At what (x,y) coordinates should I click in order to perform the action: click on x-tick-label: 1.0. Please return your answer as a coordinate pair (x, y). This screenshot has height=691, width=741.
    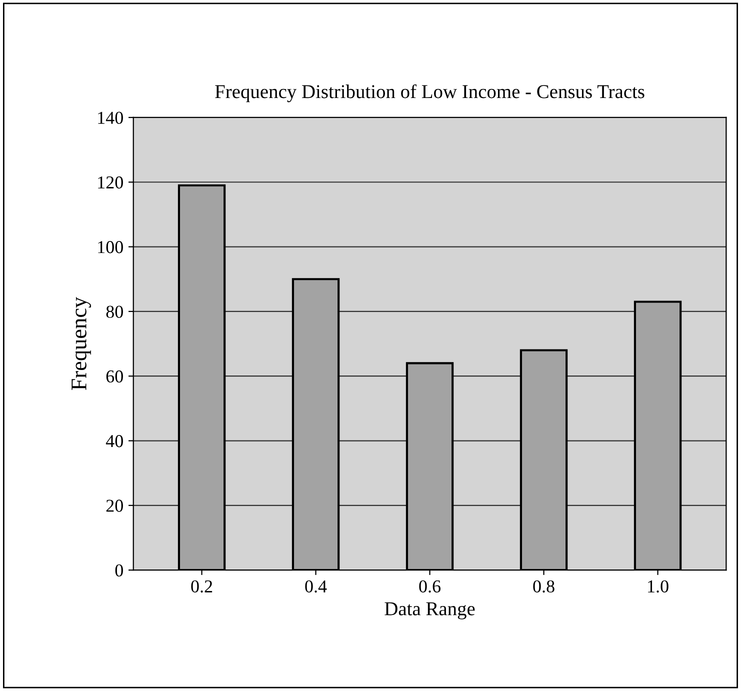
    Looking at the image, I should click on (658, 586).